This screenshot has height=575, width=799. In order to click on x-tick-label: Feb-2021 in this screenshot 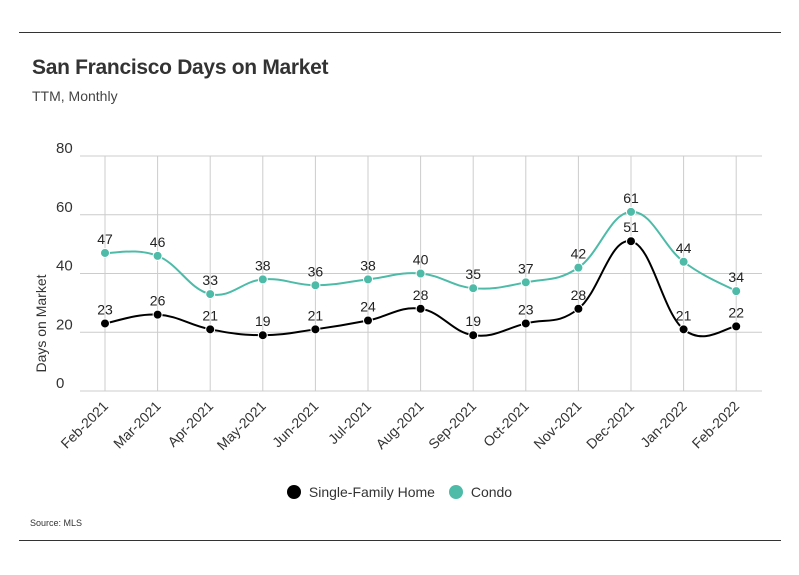, I will do `click(84, 425)`.